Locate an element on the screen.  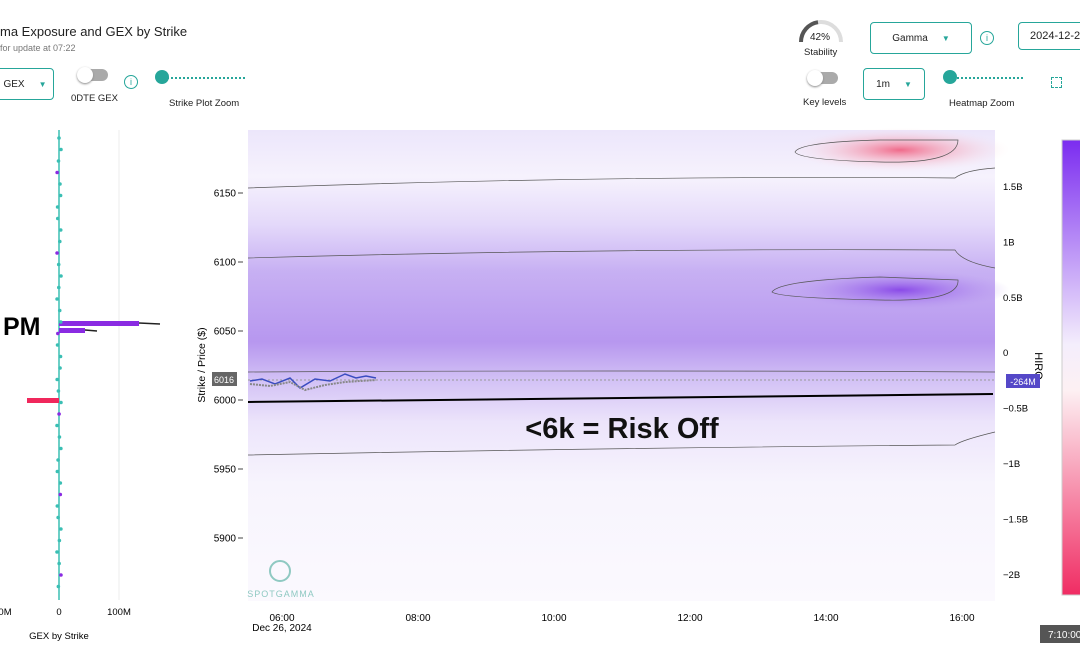
x-tick-label: 0M is located at coordinates (6, 612).